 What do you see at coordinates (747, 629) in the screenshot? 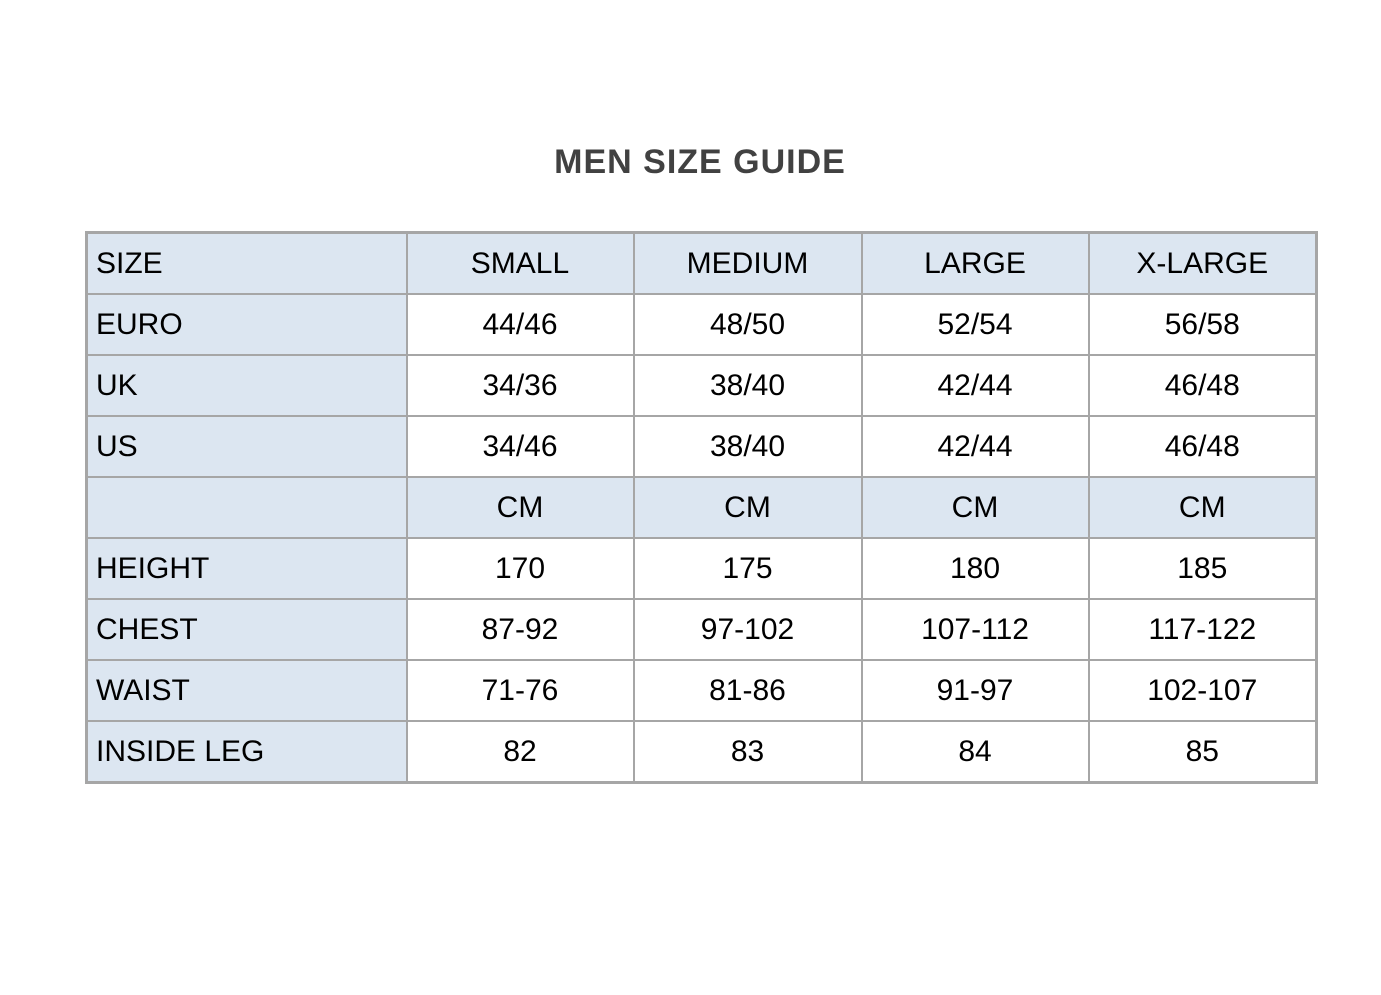
I see `cell-chest-medium: 97-102` at bounding box center [747, 629].